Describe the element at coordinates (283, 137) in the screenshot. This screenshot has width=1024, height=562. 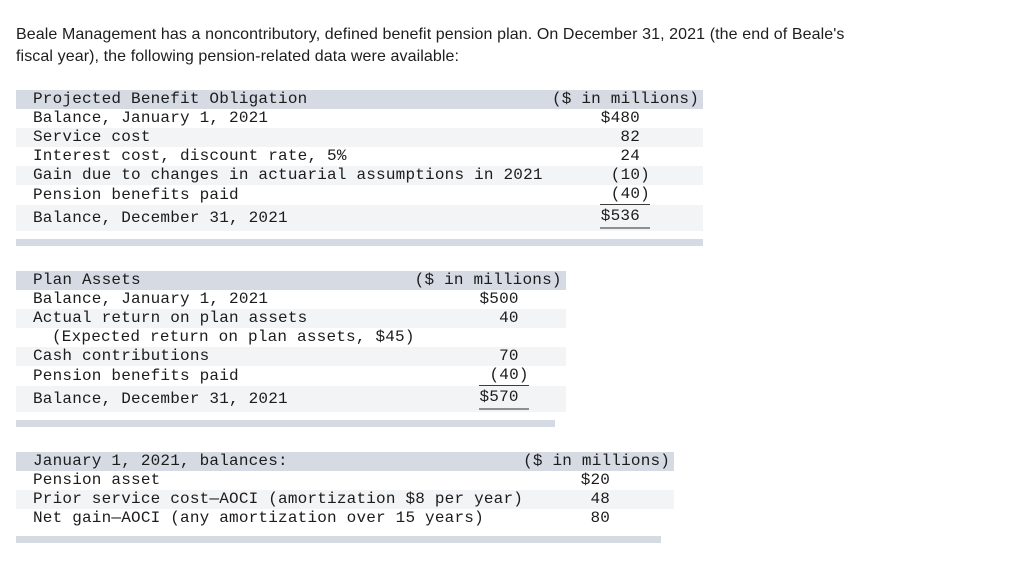
I see `row-label: Service cost` at that location.